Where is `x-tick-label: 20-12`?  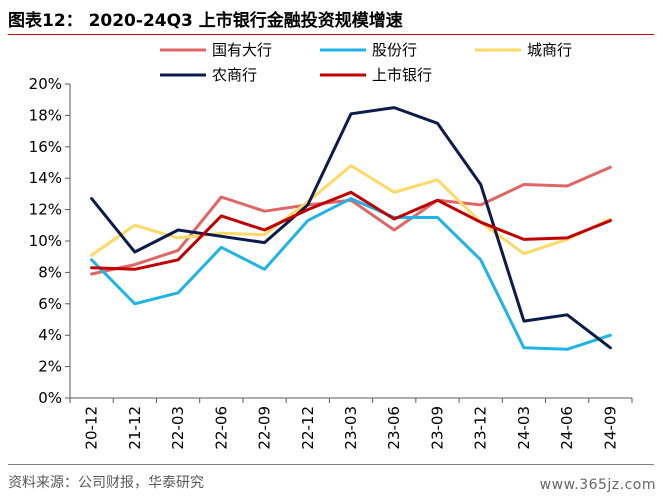
x-tick-label: 20-12 is located at coordinates (92, 428).